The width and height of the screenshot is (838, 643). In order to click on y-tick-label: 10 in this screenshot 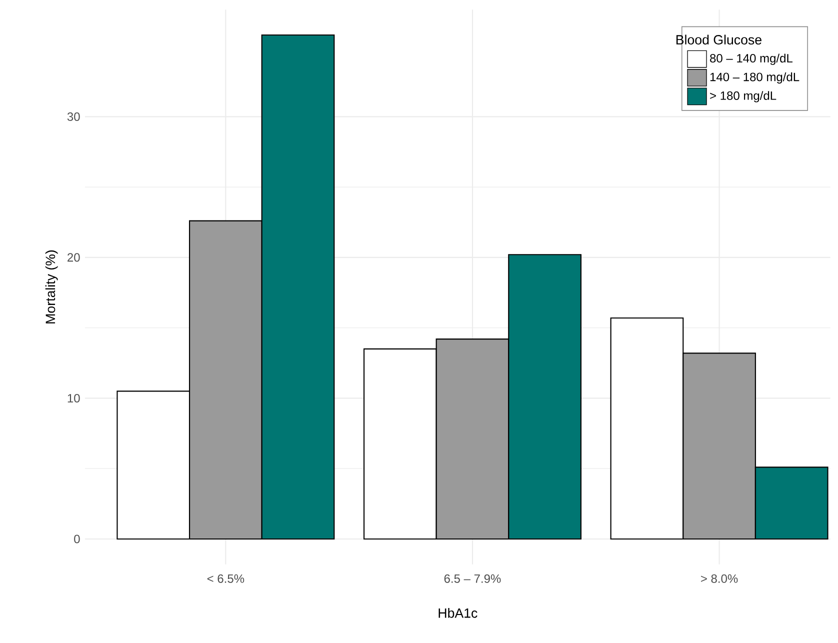, I will do `click(74, 398)`.